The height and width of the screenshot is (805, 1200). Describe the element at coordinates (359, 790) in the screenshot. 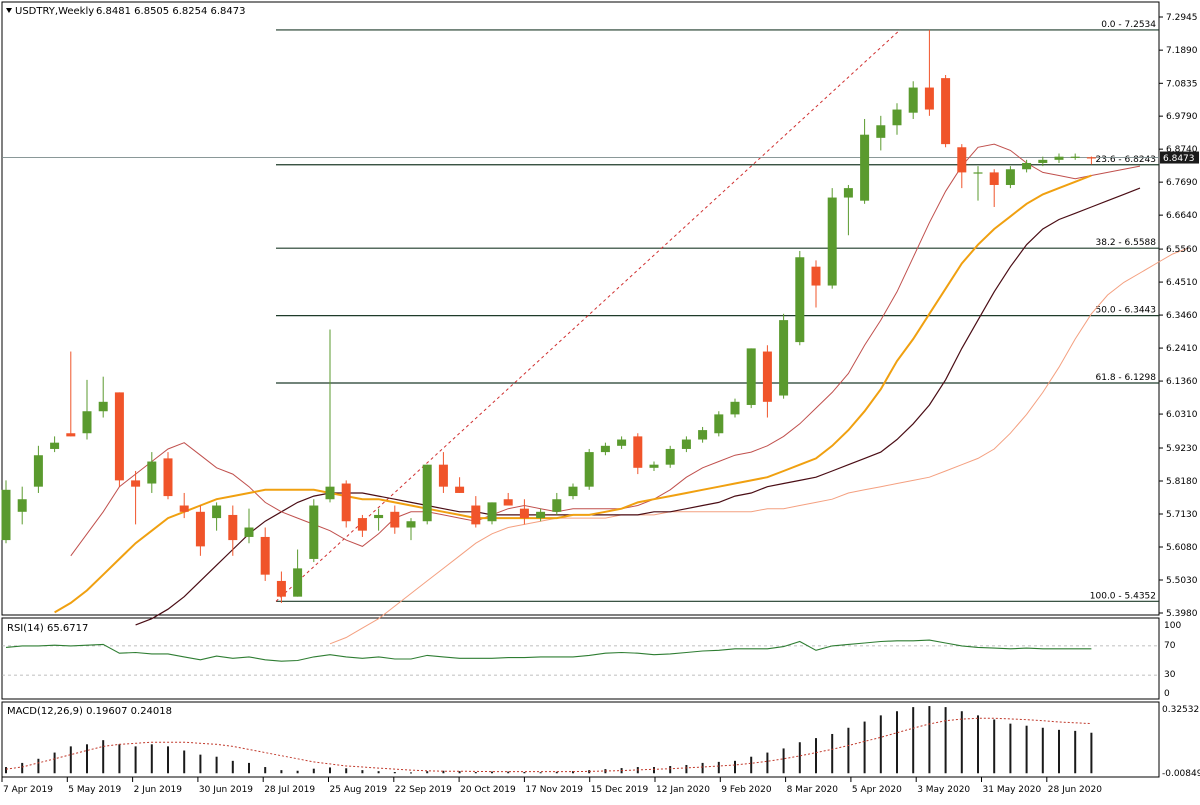

I see `time-tick-label: 25 Aug 2019` at that location.